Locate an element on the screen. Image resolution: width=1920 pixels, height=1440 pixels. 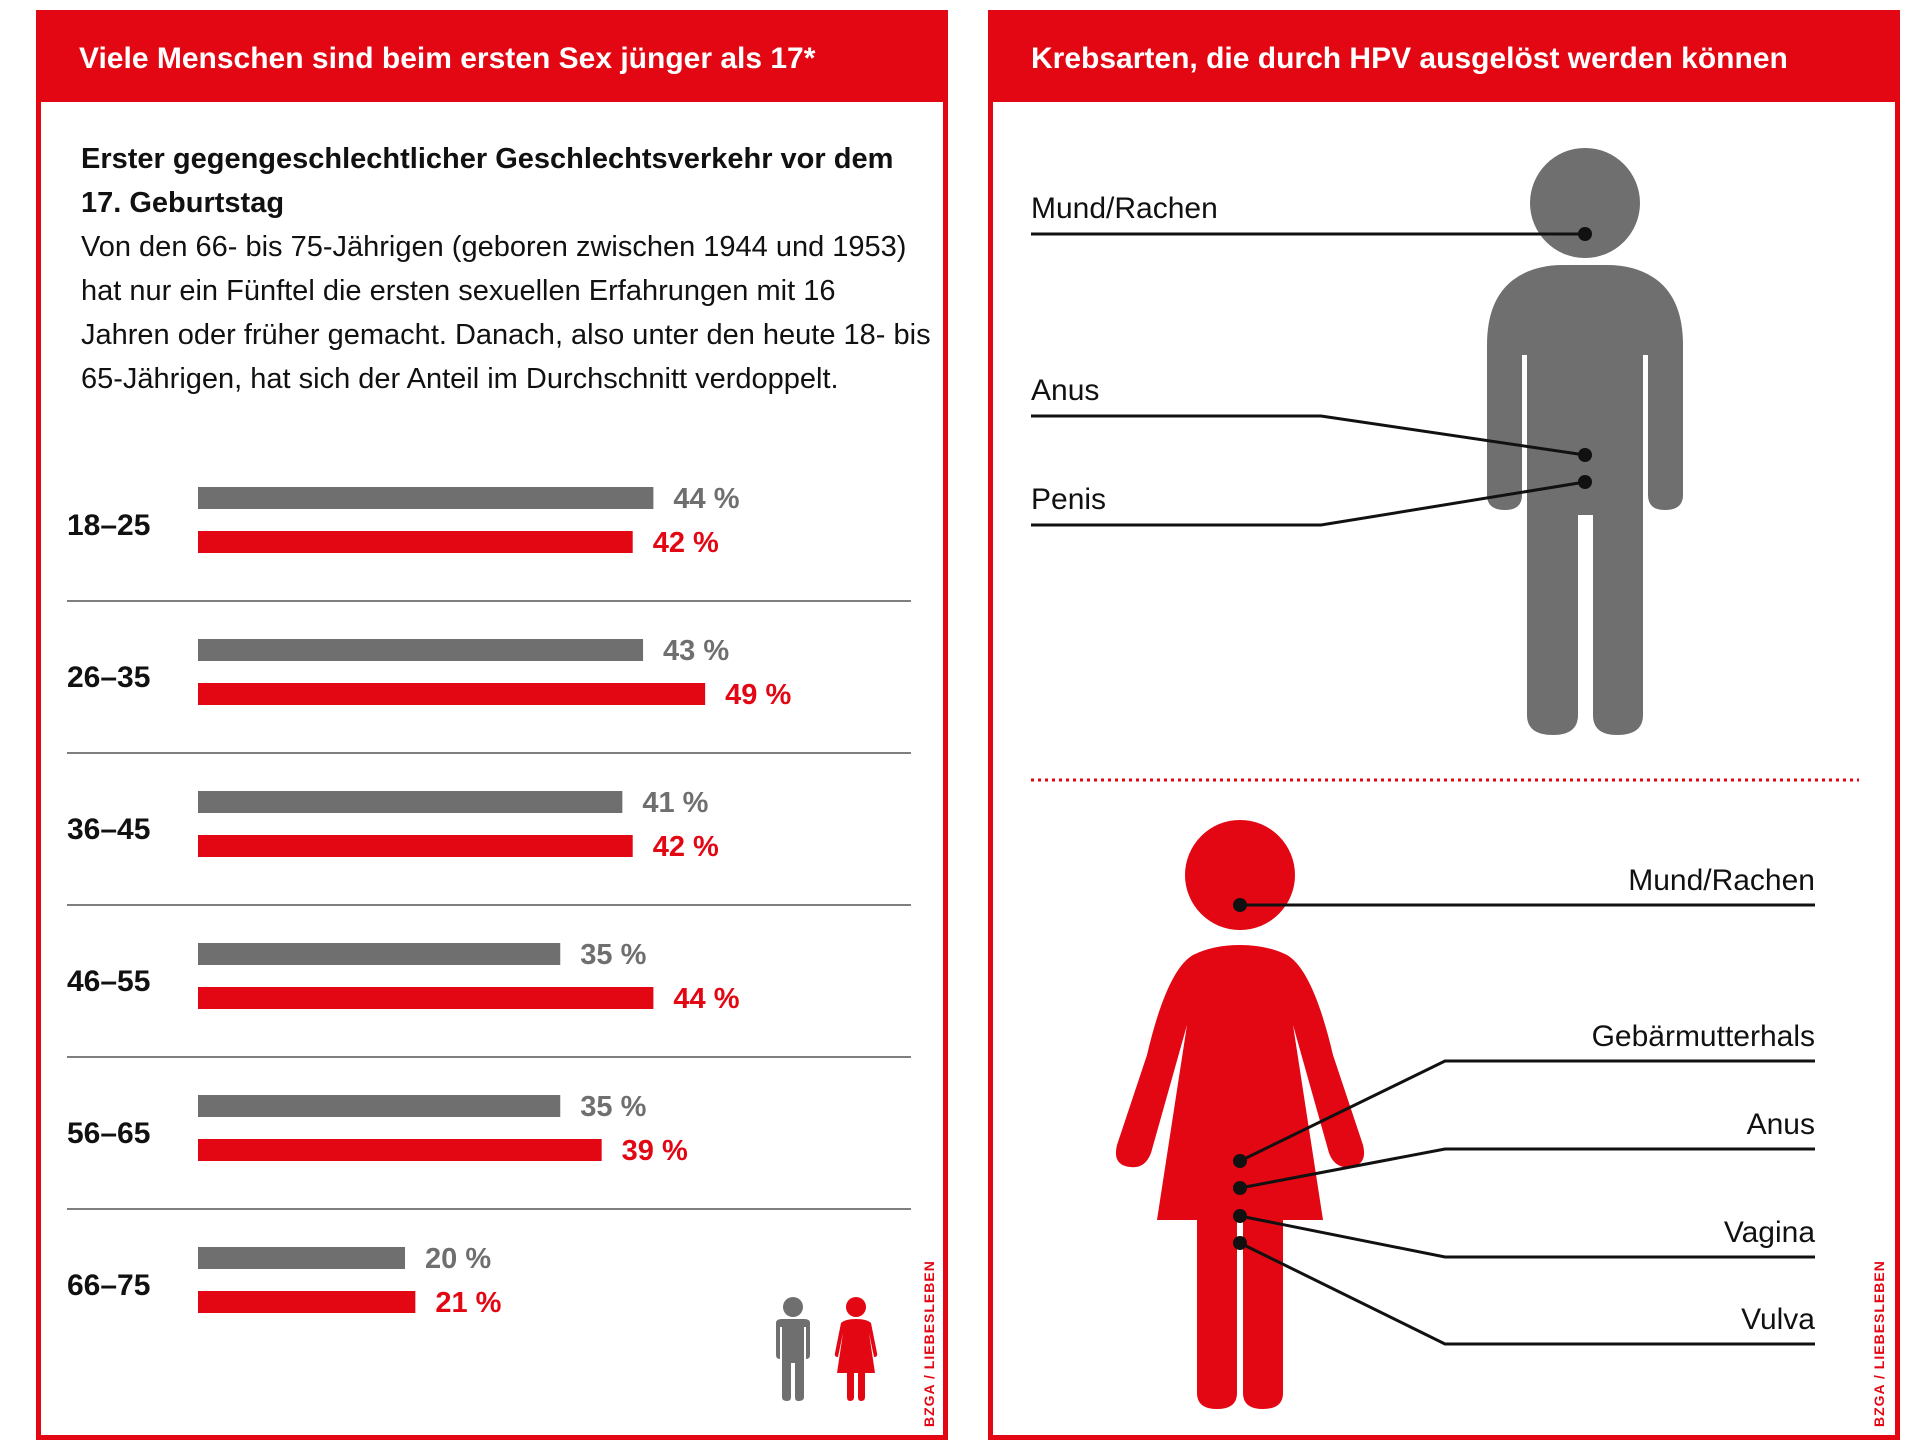
bar-value-label: 43 % is located at coordinates (696, 651).